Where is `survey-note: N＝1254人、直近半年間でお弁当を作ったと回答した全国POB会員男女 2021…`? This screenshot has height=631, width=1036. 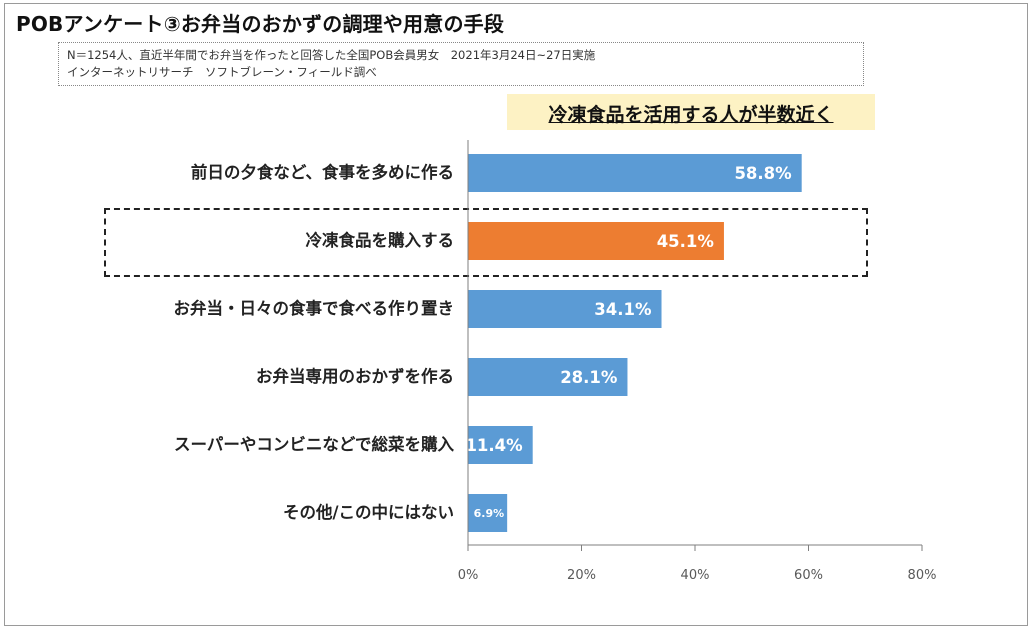
survey-note: N＝1254人、直近半年間でお弁当を作ったと回答した全国POB会員男女 2021… is located at coordinates (461, 64).